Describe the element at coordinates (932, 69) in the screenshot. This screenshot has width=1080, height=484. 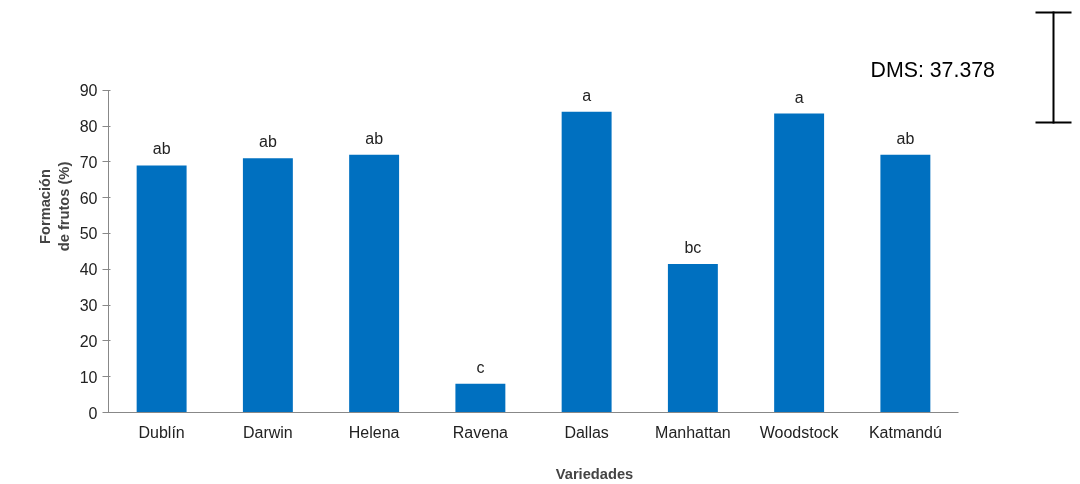
I see `text: DMS: 37.378` at that location.